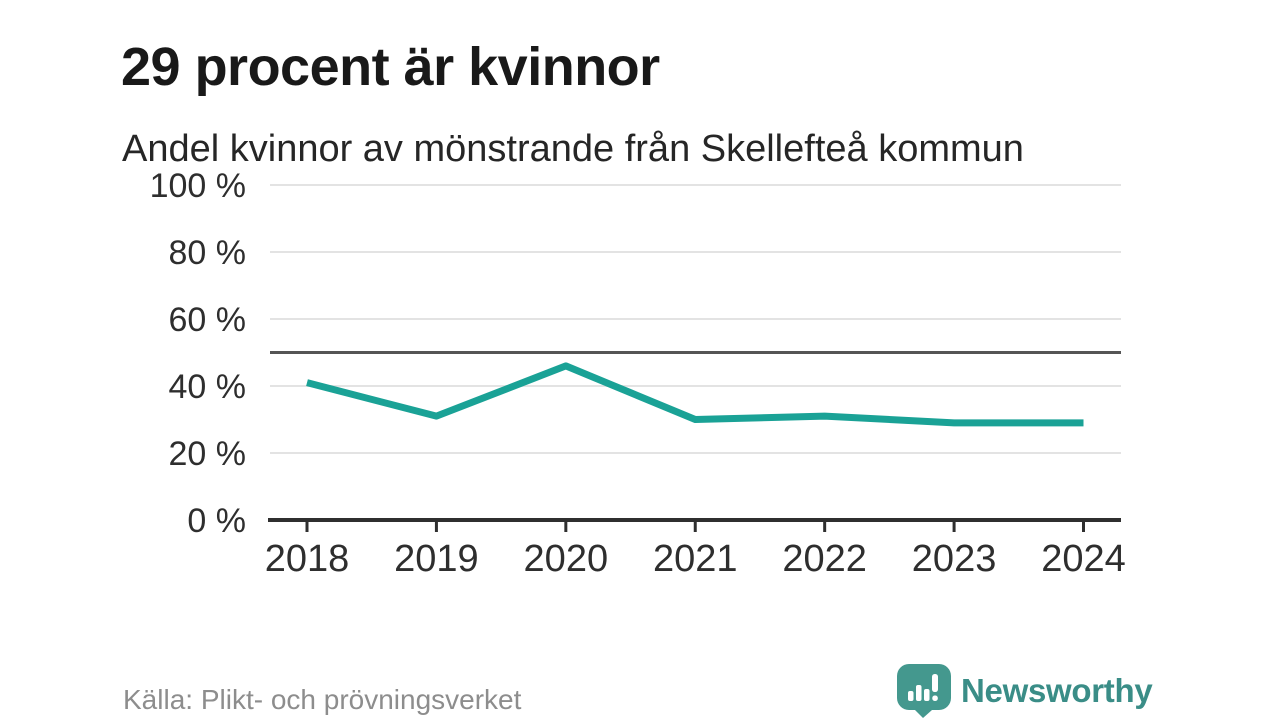 This screenshot has width=1280, height=720. Describe the element at coordinates (1083, 559) in the screenshot. I see `x-axis-tick-label: 2024` at that location.